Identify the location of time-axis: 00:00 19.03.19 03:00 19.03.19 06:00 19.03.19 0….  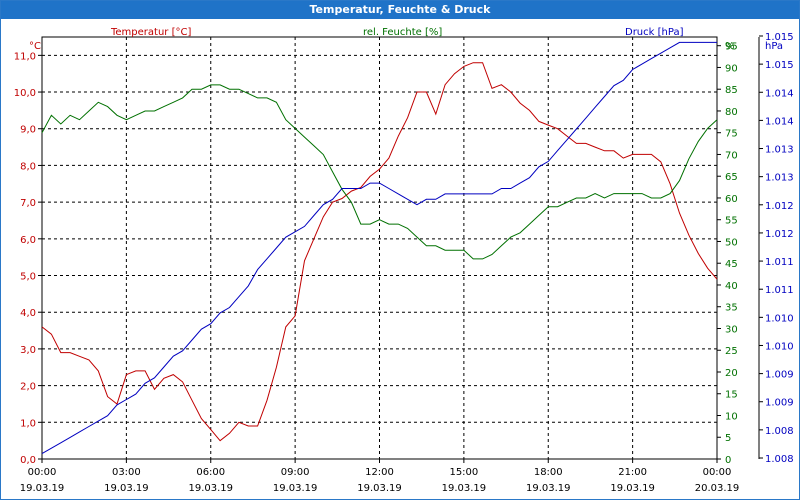
(380, 476).